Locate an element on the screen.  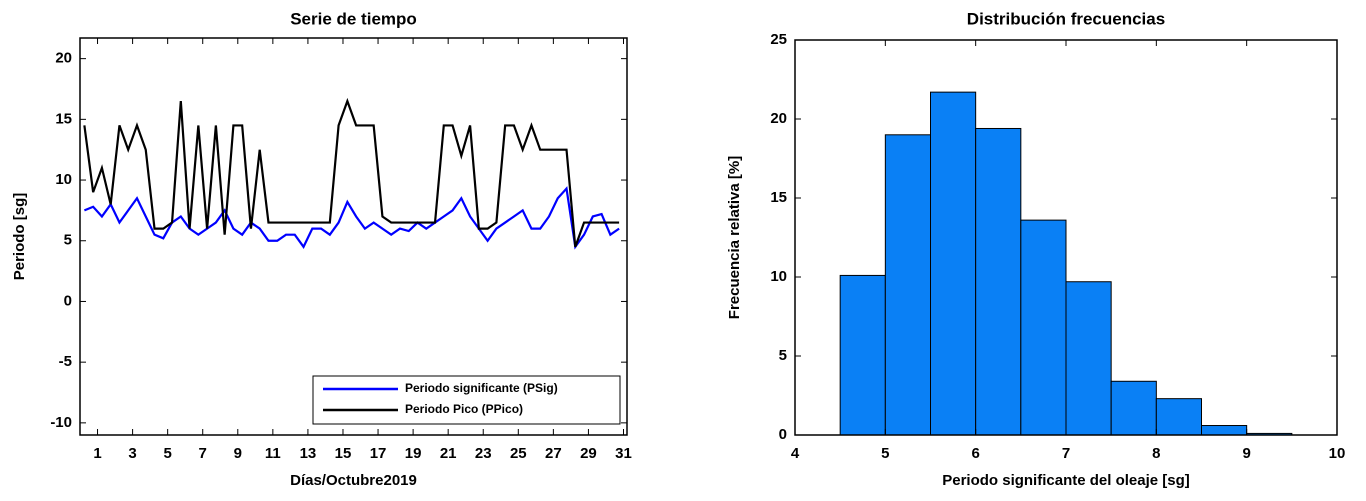
x-tick-label: 29 is located at coordinates (588, 453).